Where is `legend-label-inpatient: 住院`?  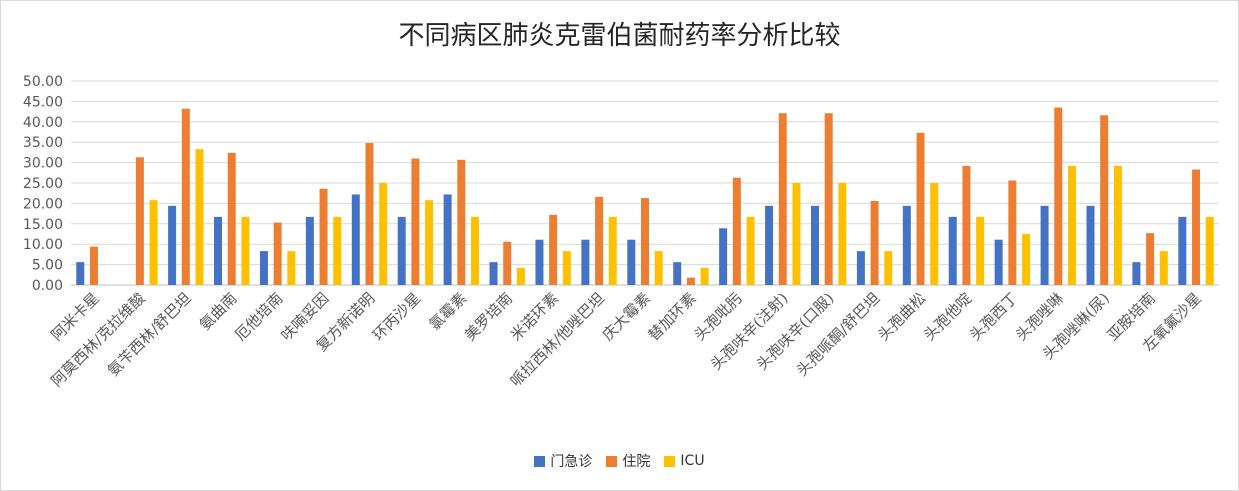 legend-label-inpatient: 住院 is located at coordinates (636, 462).